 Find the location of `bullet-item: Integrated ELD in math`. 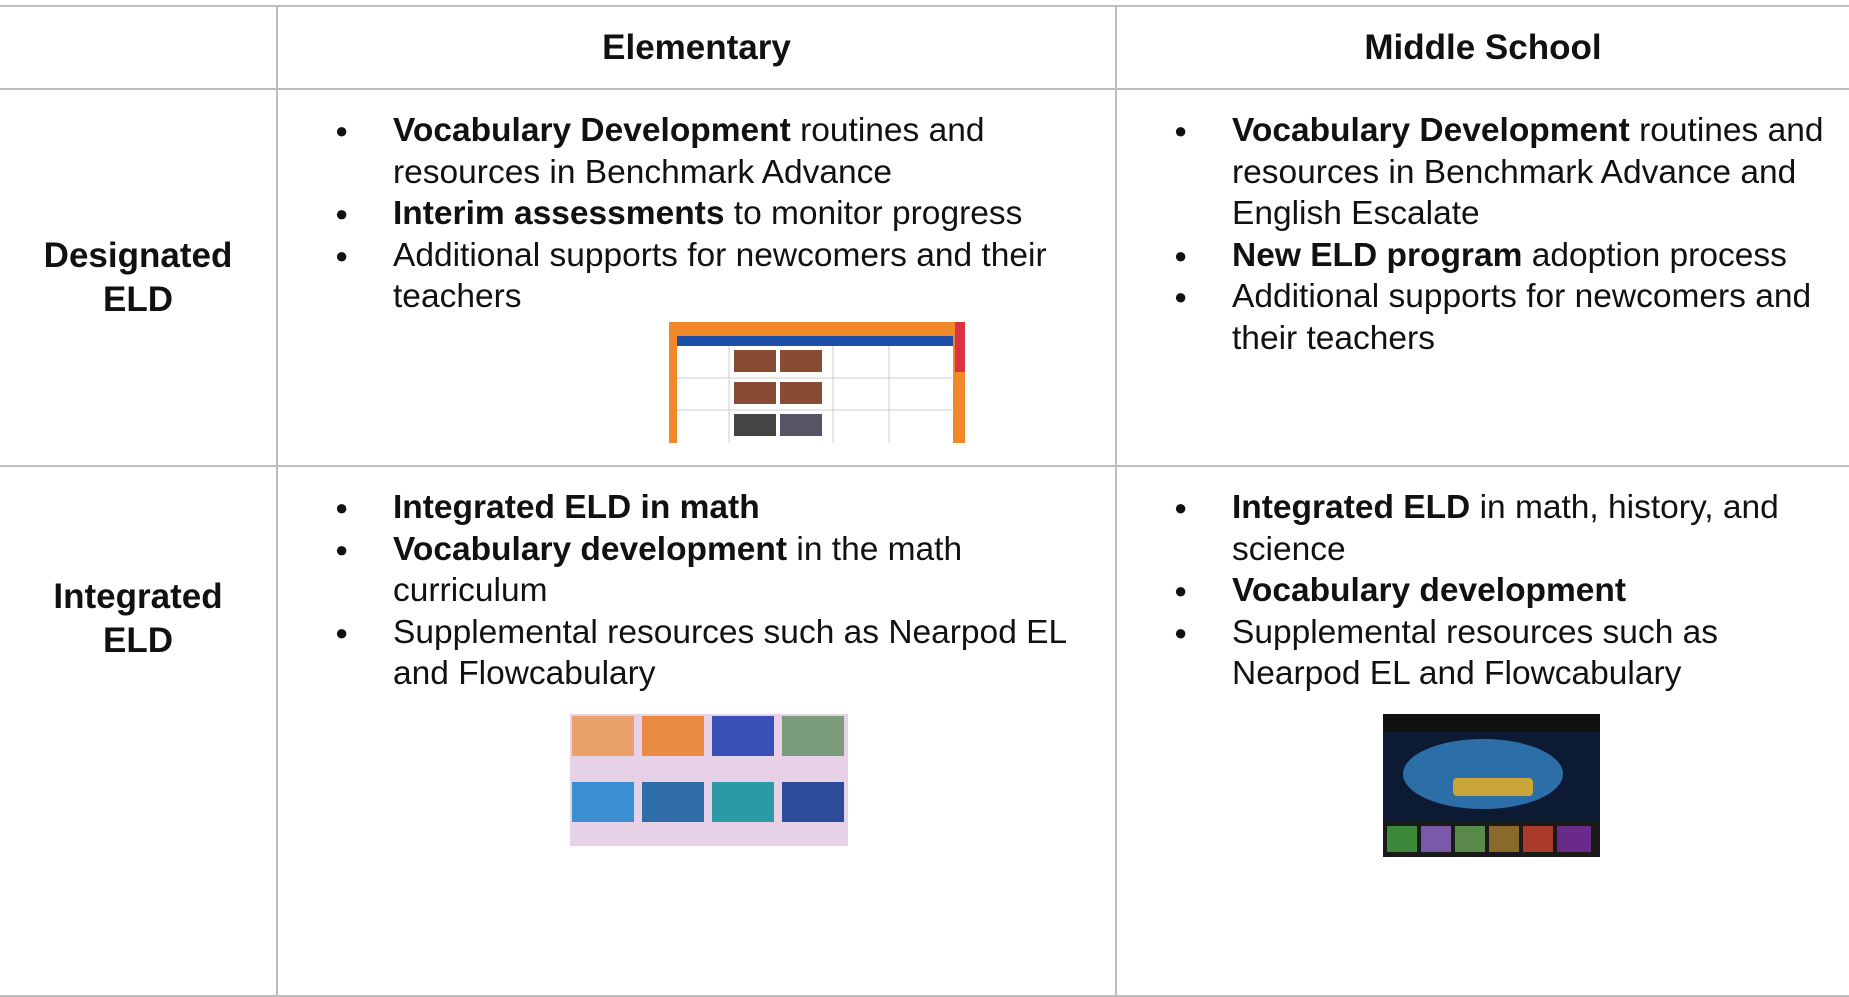

bullet-item: Integrated ELD in math is located at coordinates (720, 508).